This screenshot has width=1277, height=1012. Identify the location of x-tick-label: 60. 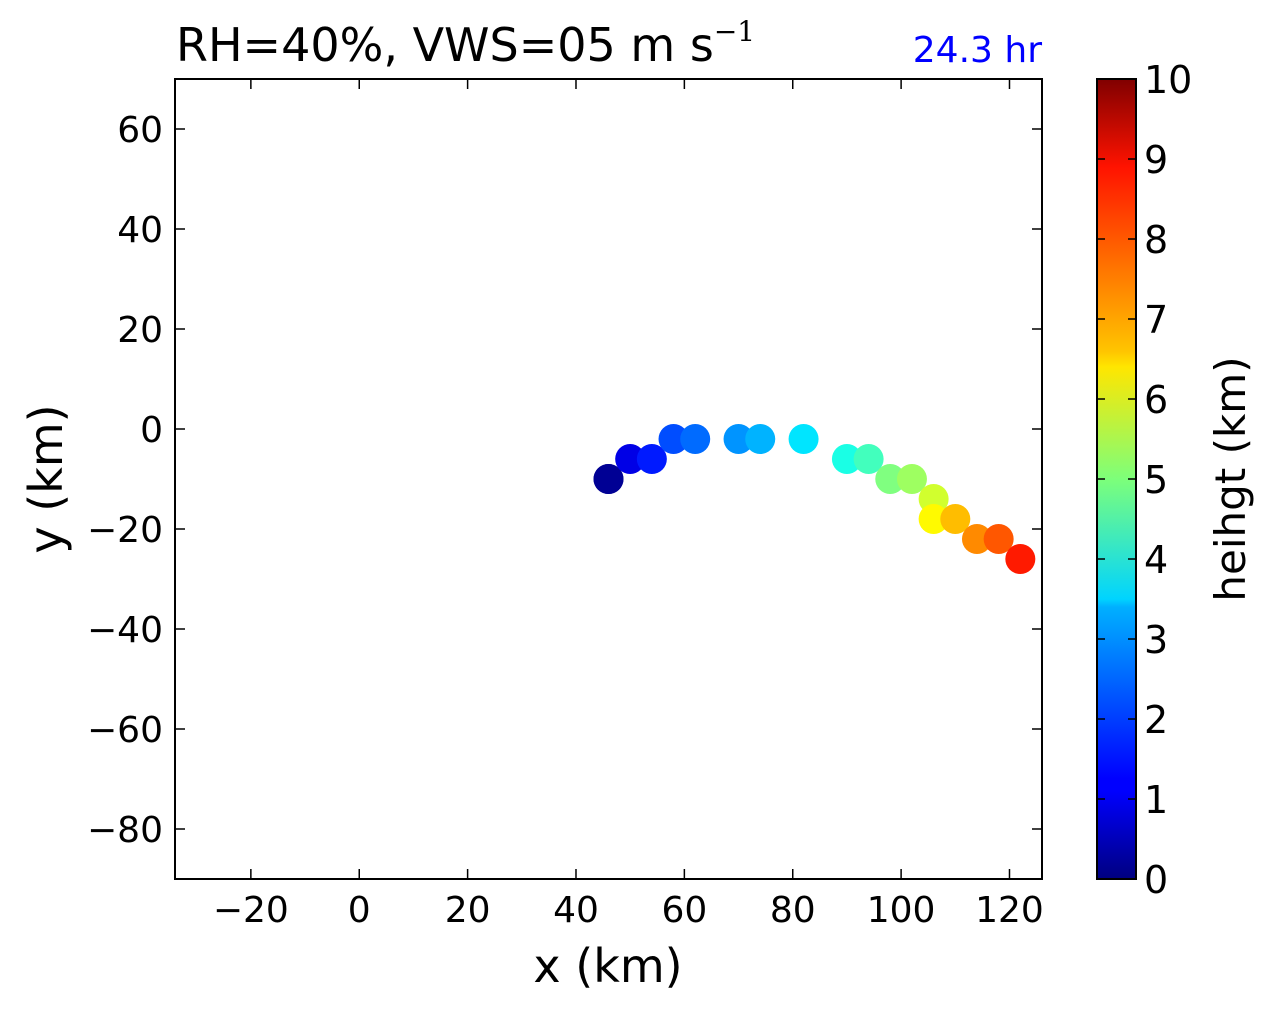
(684, 910).